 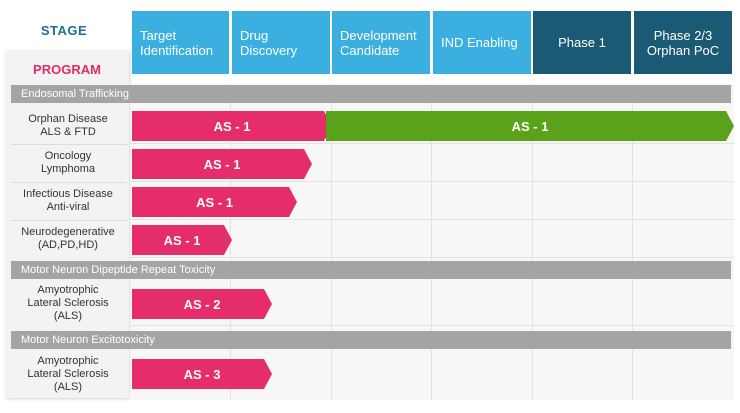 What do you see at coordinates (176, 42) in the screenshot?
I see `stage-label-text: Target Identification` at bounding box center [176, 42].